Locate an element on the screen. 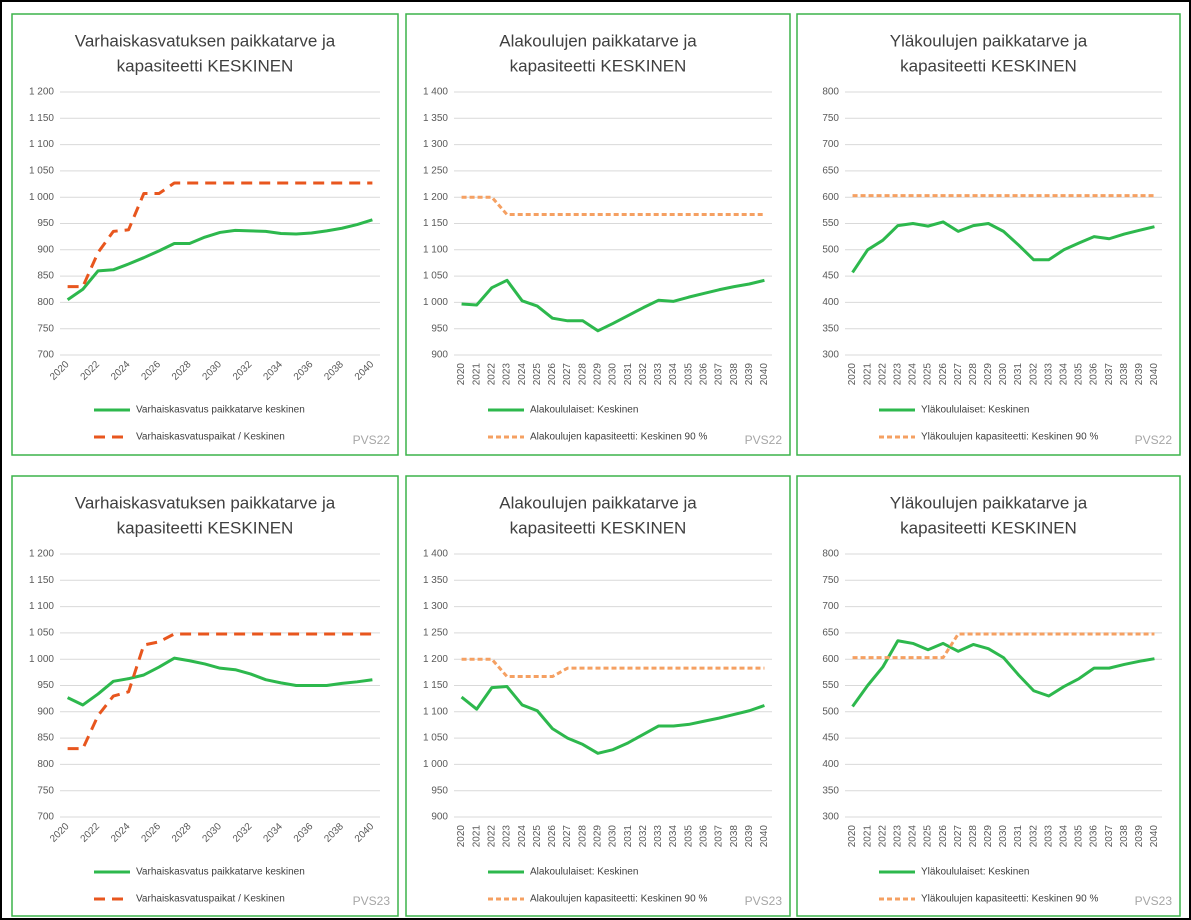 This screenshot has height=920, width=1191. source-note: PVS22 is located at coordinates (372, 440).